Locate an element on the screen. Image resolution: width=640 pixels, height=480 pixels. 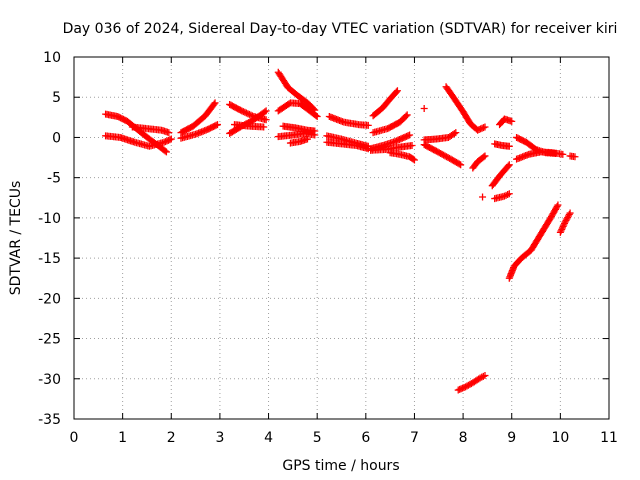
series-arc-l is located at coordinates (296, 135).